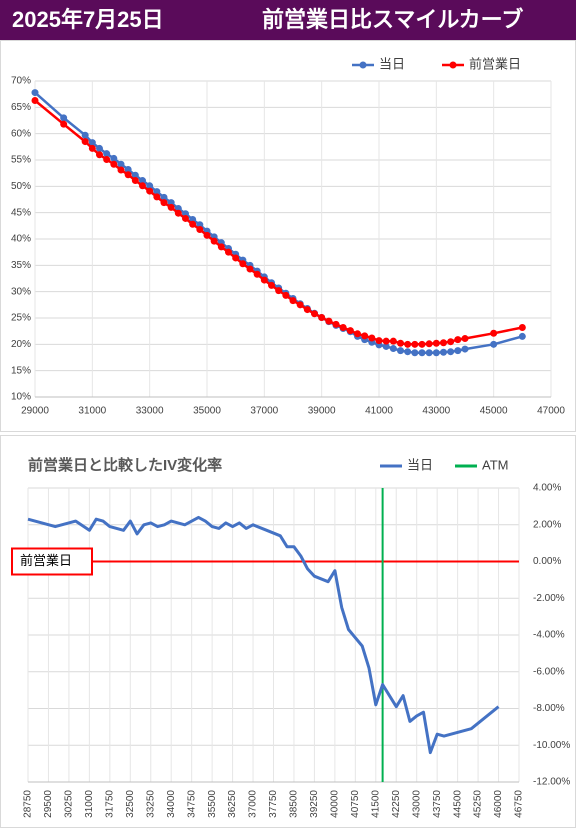 This screenshot has width=576, height=828. Describe the element at coordinates (125, 465) in the screenshot. I see `chart-title: 前営業日と比較したIV変化率` at that location.